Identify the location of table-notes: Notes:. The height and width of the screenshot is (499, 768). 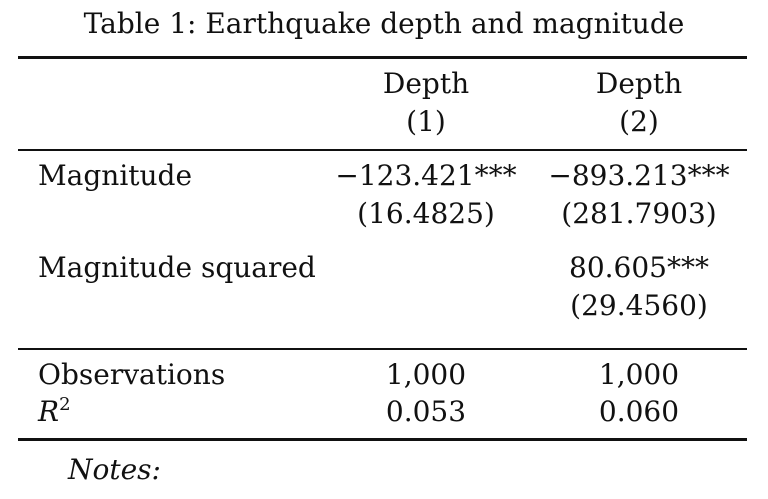
(114, 469).